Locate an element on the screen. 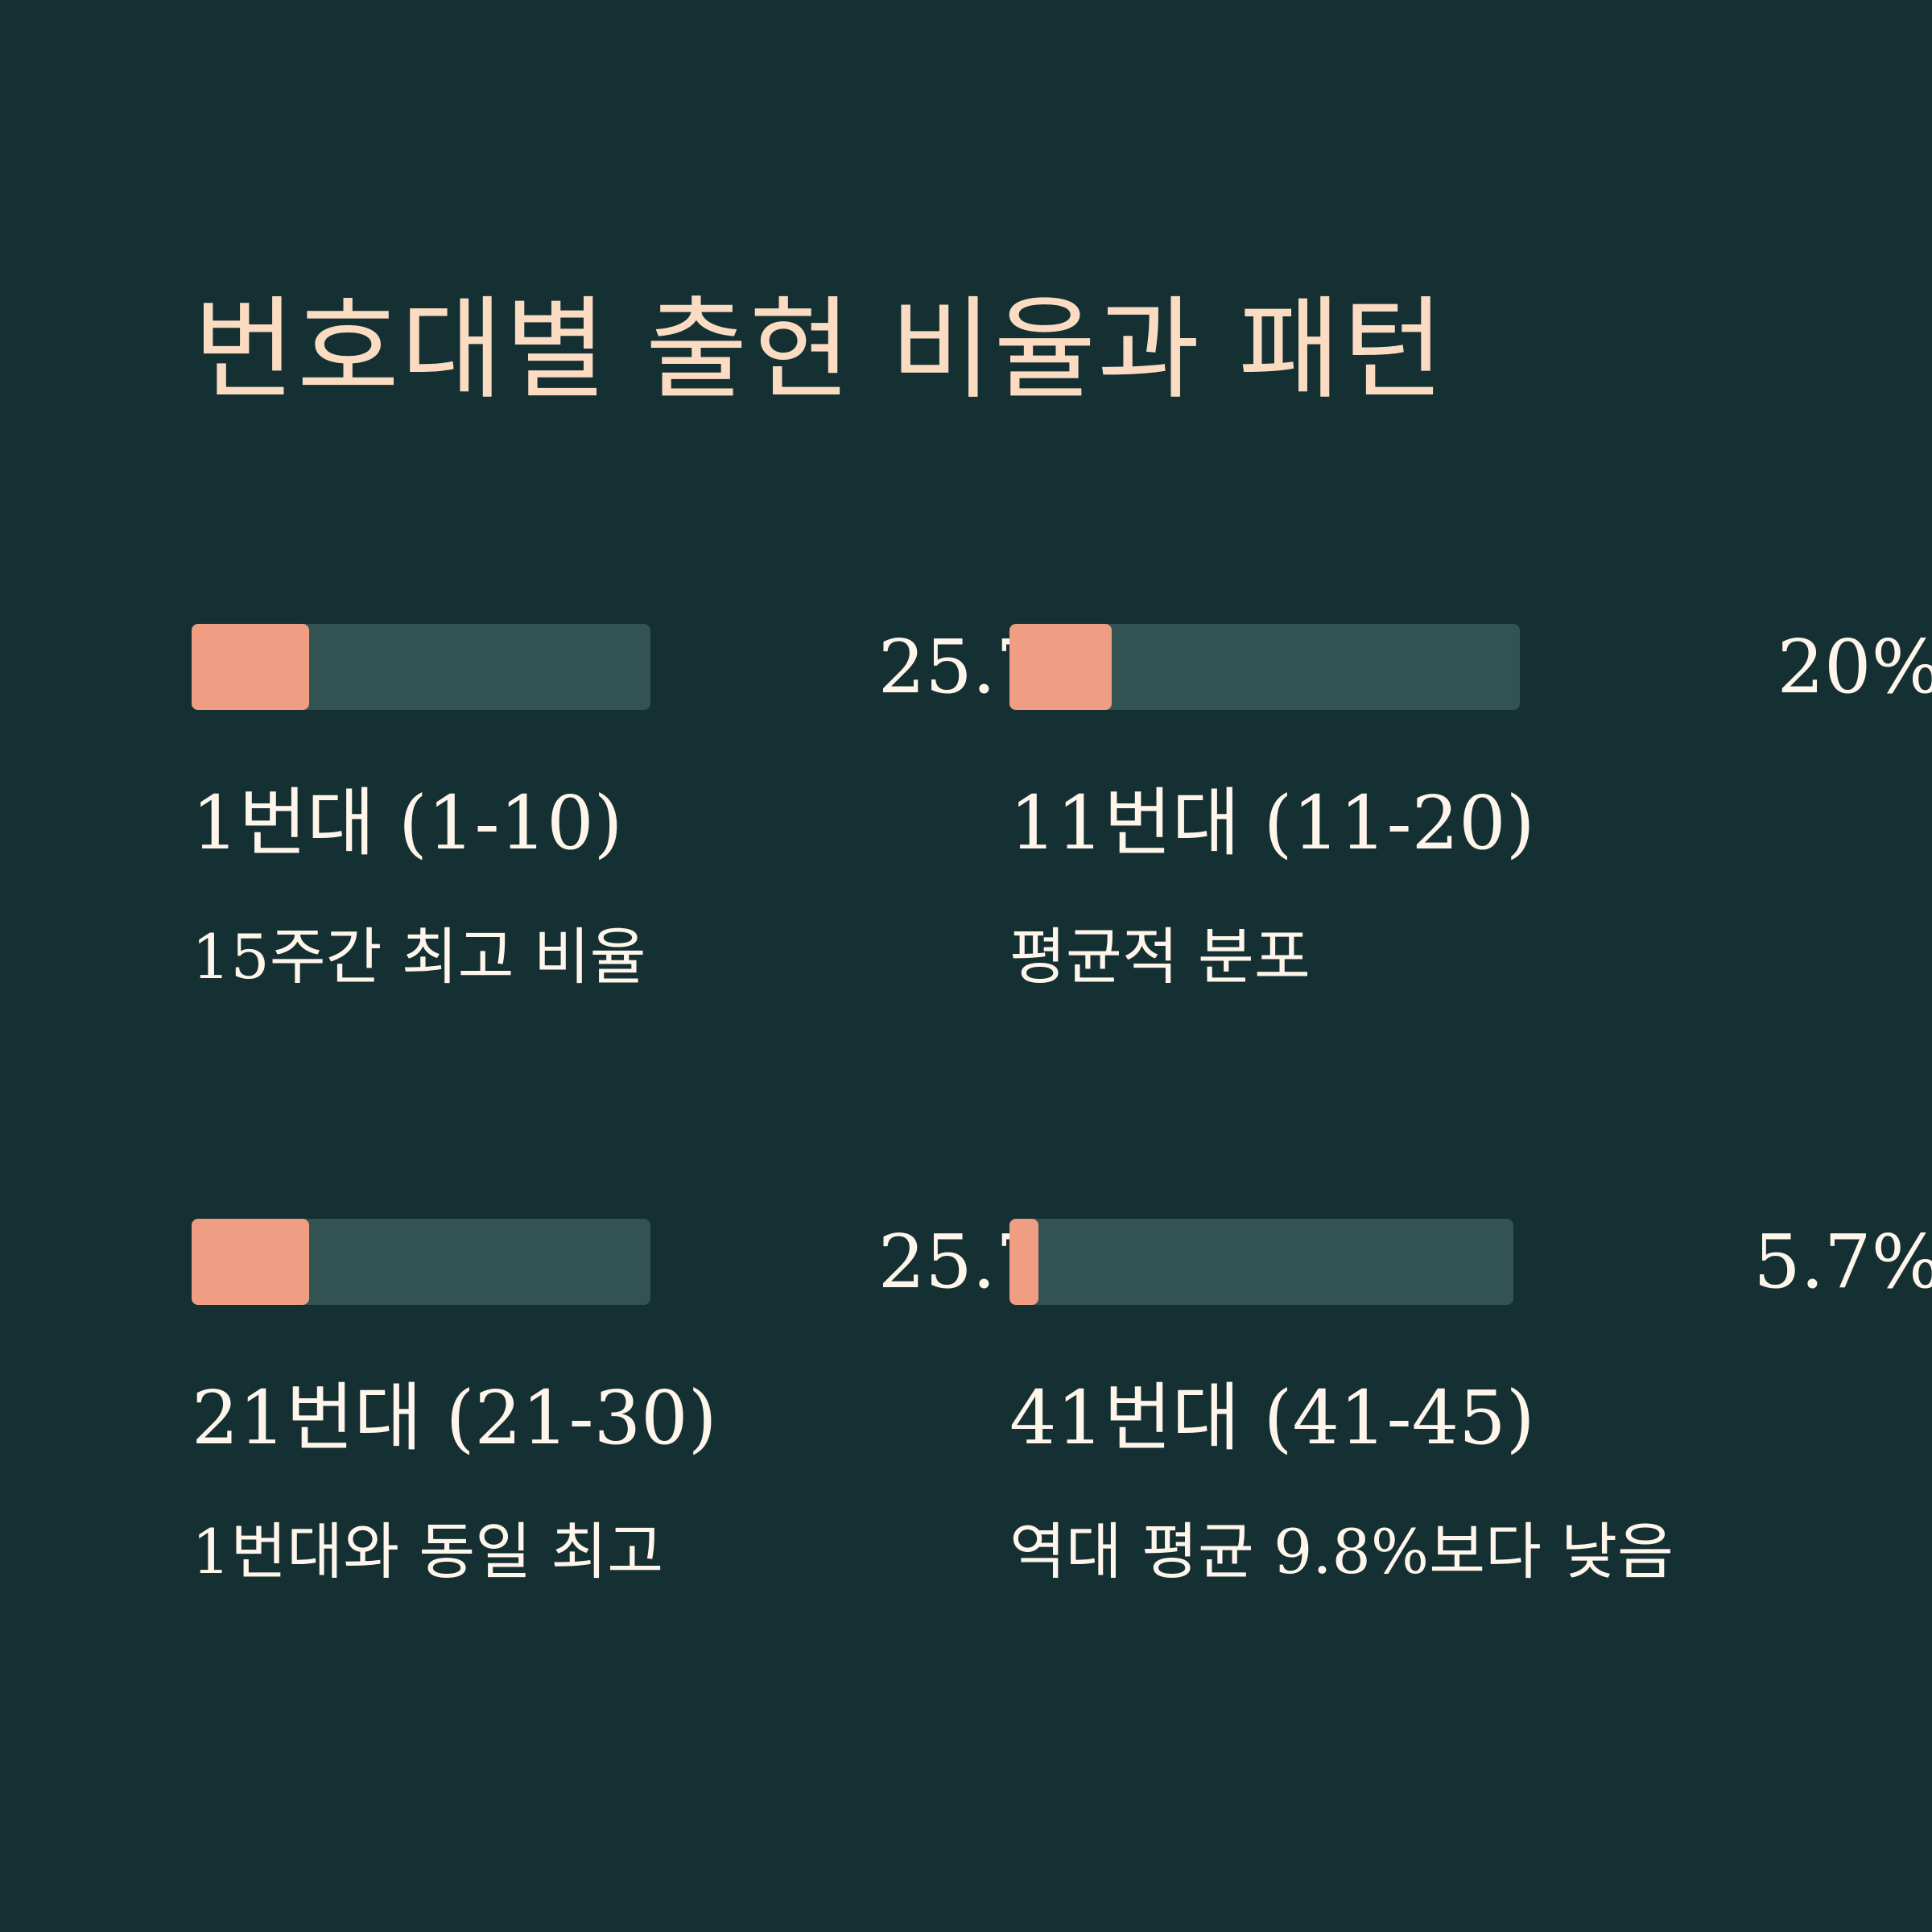 The height and width of the screenshot is (1932, 1932). range-description: 역대 평균 9.8%보다 낮음 is located at coordinates (1341, 1551).